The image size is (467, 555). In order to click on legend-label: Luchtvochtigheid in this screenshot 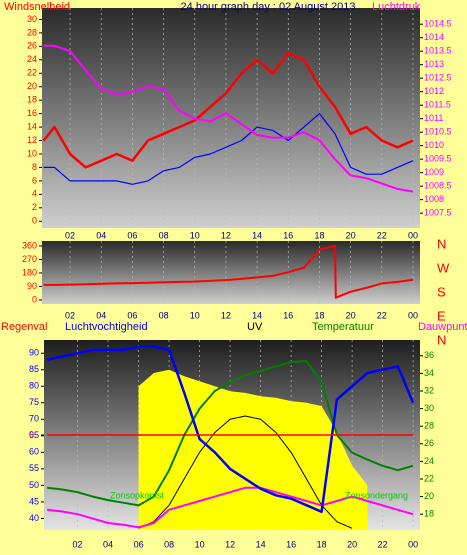, I will do `click(106, 327)`.